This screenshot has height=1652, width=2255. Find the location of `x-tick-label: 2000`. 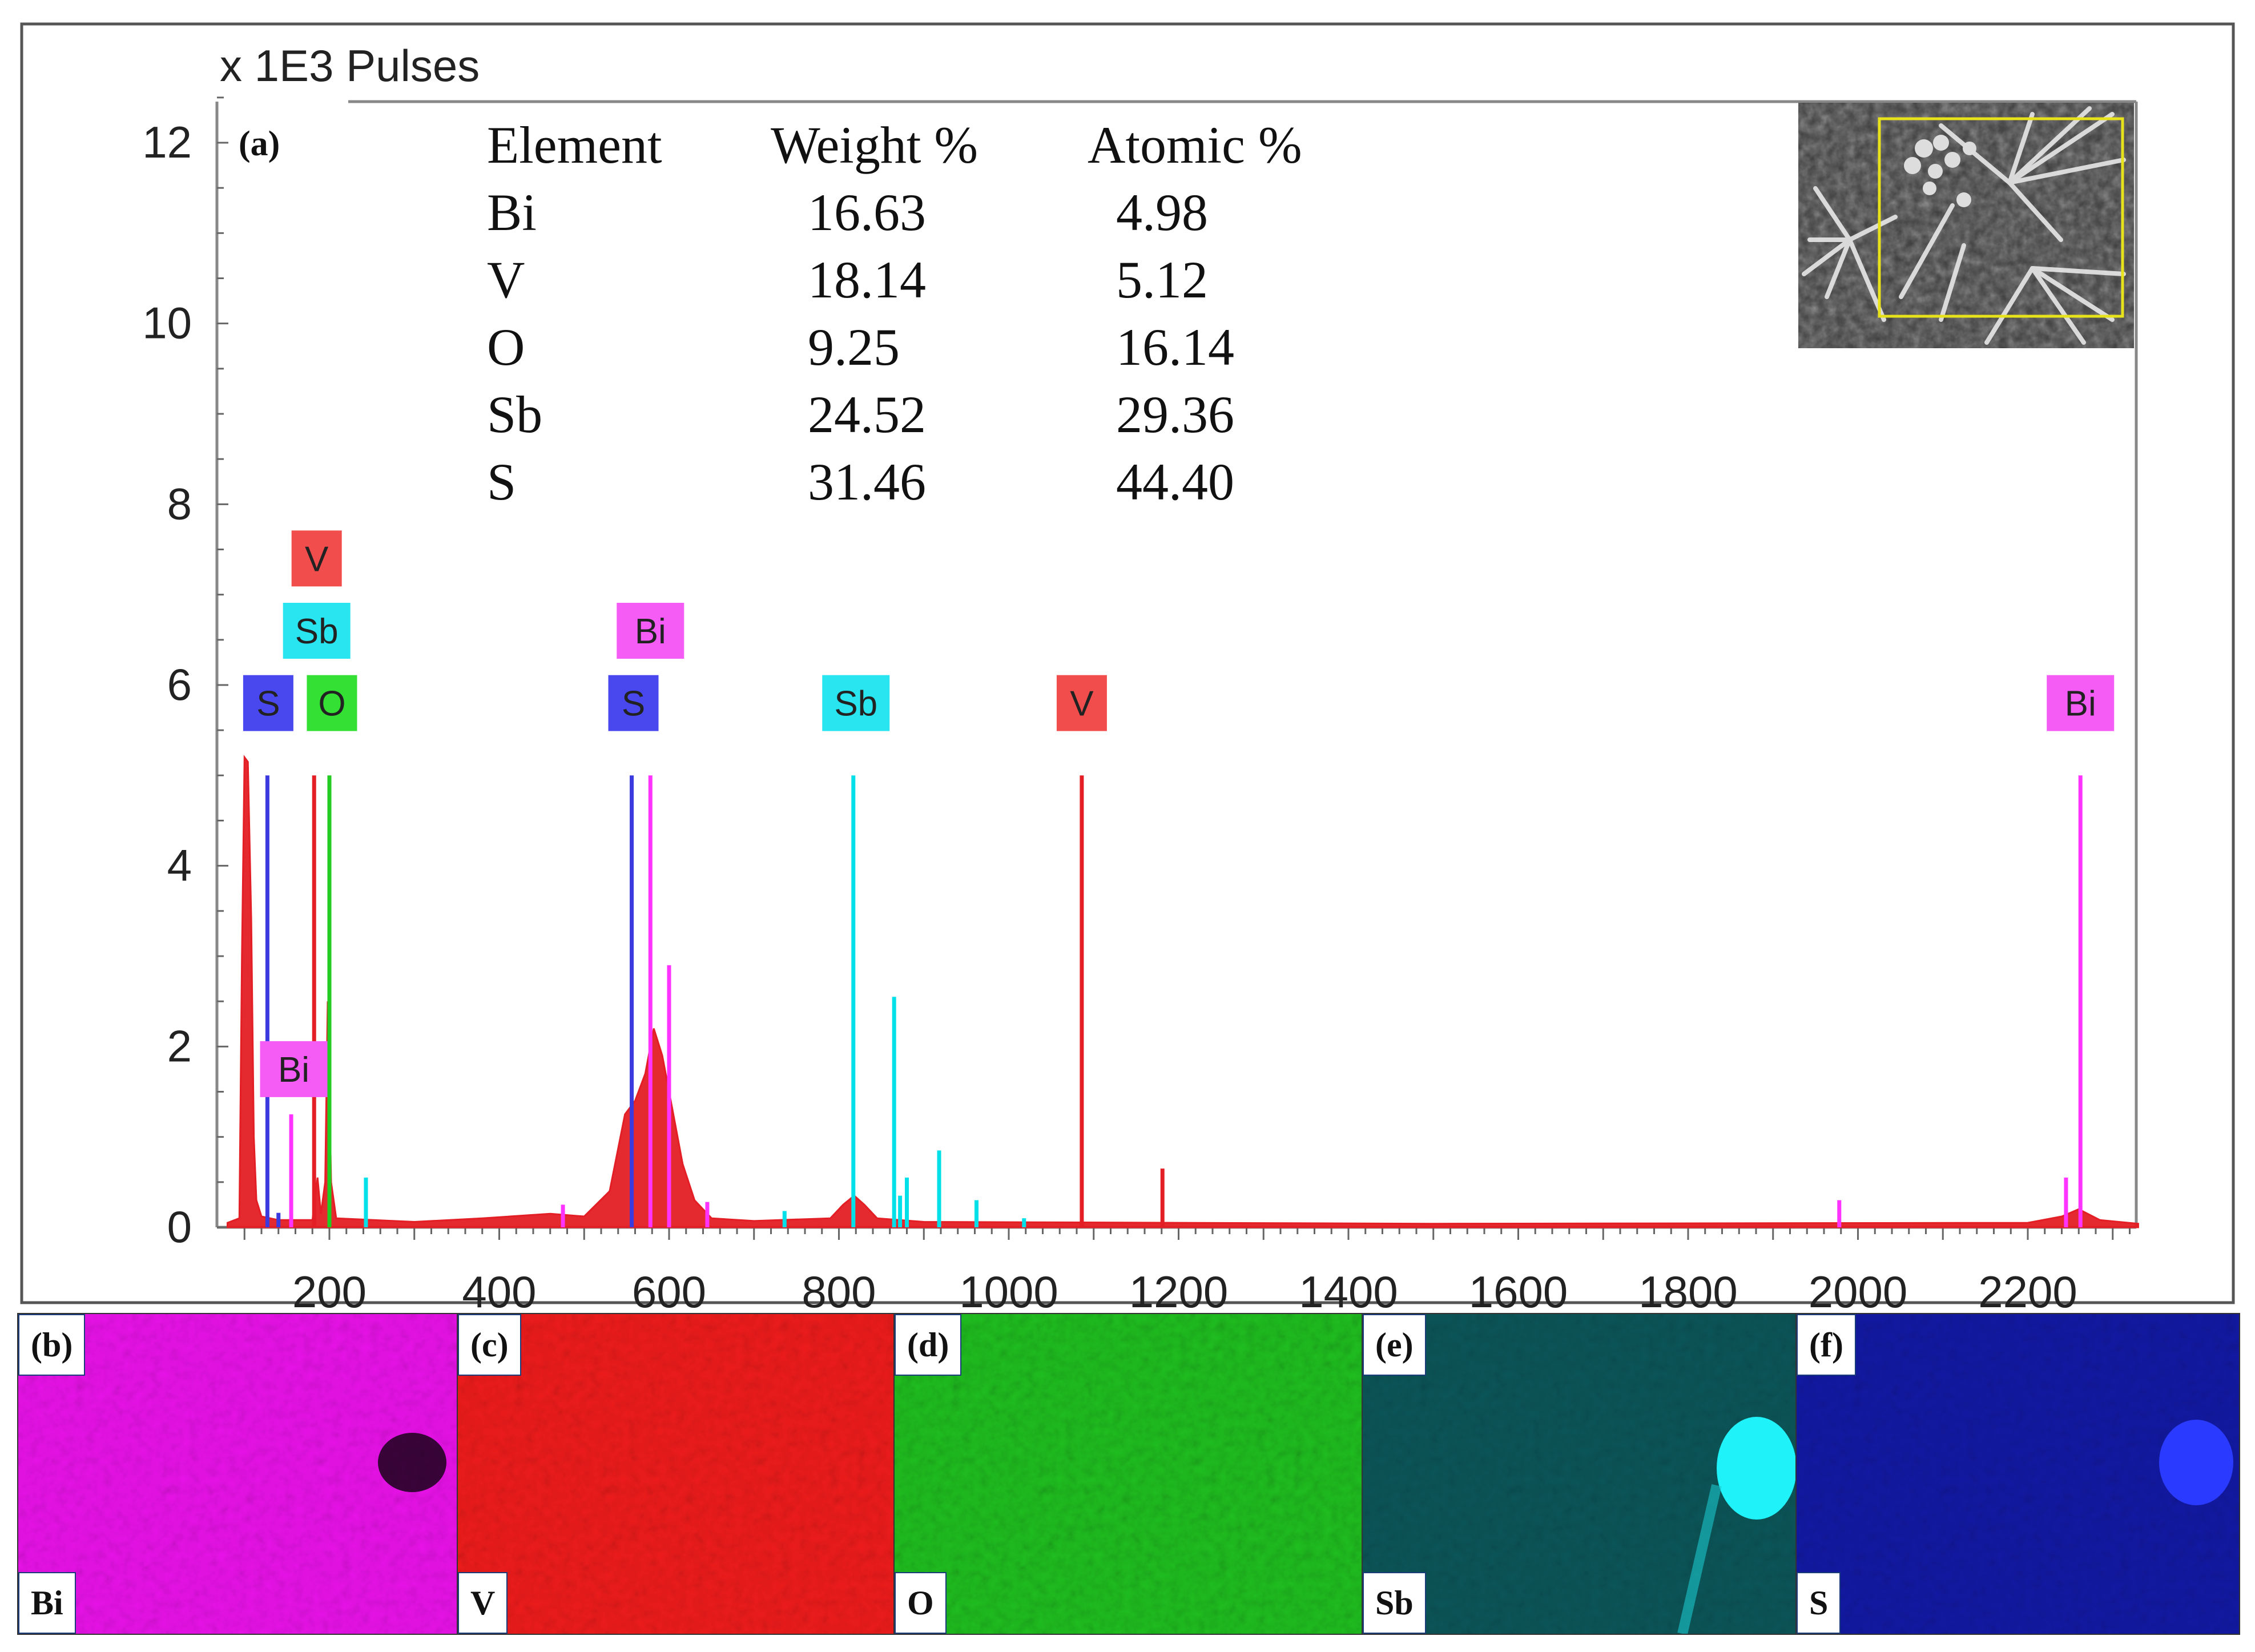

x-tick-label: 2000 is located at coordinates (1859, 1292).